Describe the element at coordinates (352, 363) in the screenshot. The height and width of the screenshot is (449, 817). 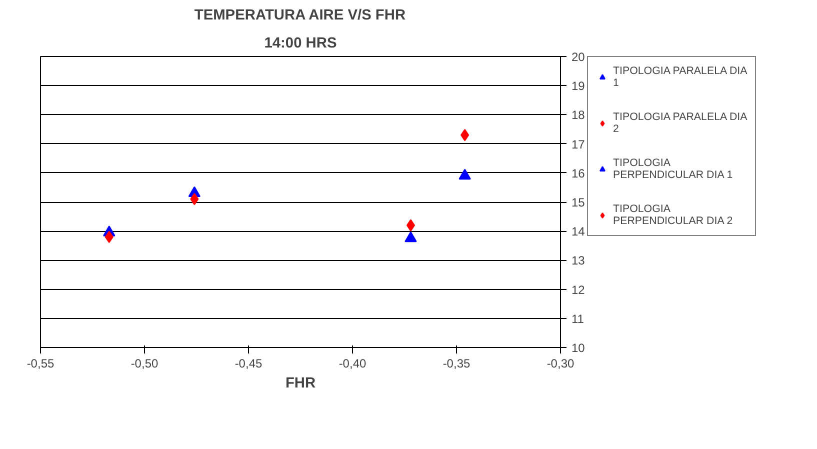
I see `x-tick-label: -0,40` at that location.